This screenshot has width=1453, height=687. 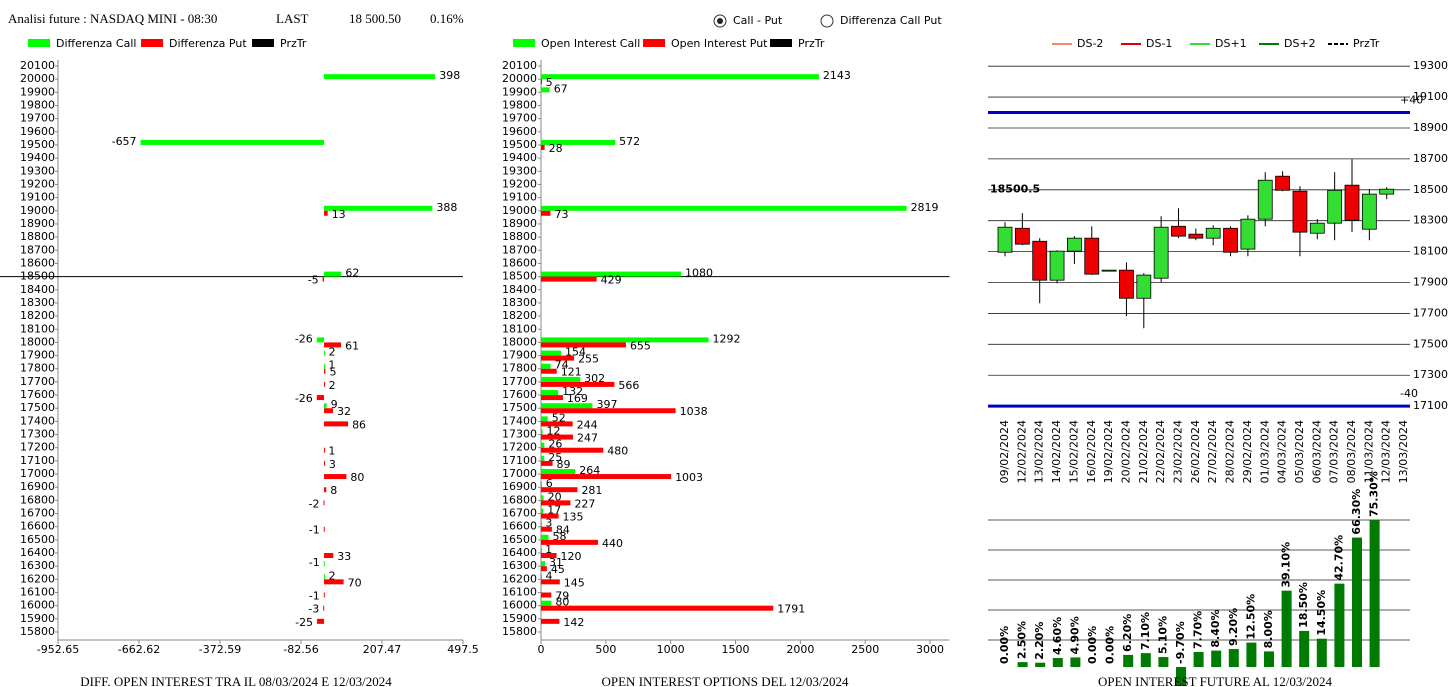 What do you see at coordinates (313, 609) in the screenshot?
I see `data-label: -3` at bounding box center [313, 609].